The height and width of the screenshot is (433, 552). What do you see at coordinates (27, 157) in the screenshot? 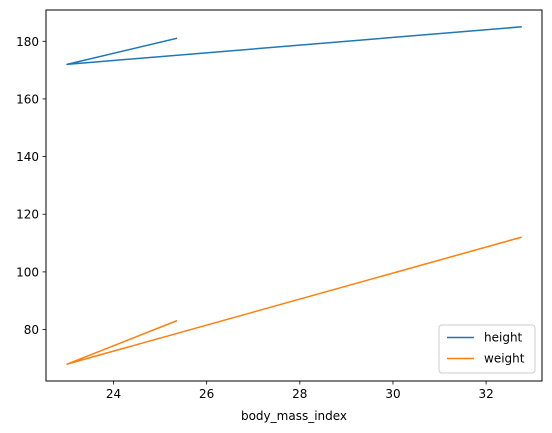
I see `y-tick-label-140: 140` at bounding box center [27, 157].